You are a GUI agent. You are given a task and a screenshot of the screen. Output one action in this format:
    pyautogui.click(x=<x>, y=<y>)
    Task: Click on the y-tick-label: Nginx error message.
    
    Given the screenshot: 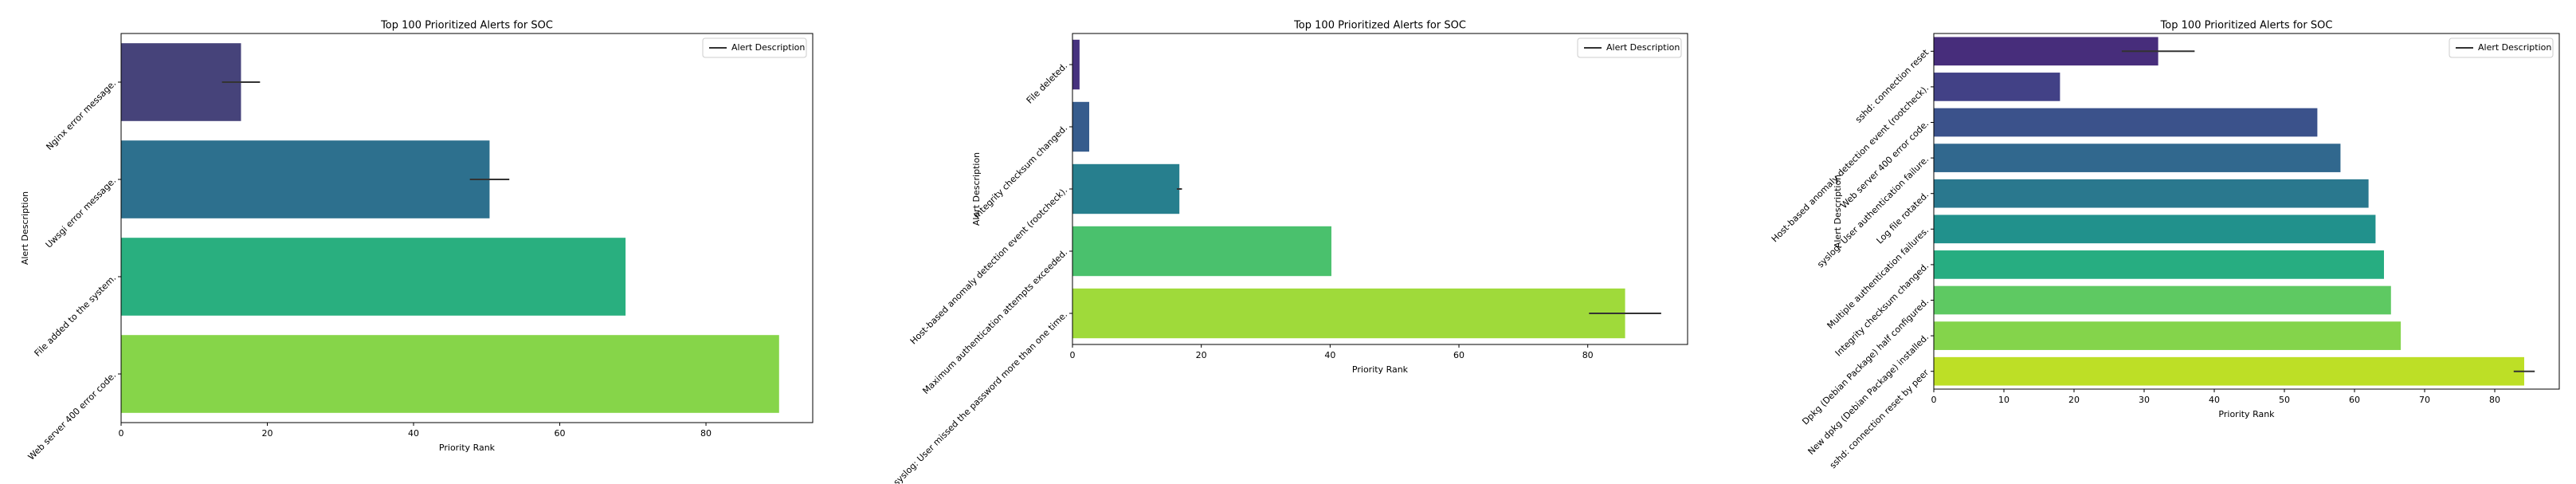 What is the action you would take?
    pyautogui.click(x=81, y=115)
    